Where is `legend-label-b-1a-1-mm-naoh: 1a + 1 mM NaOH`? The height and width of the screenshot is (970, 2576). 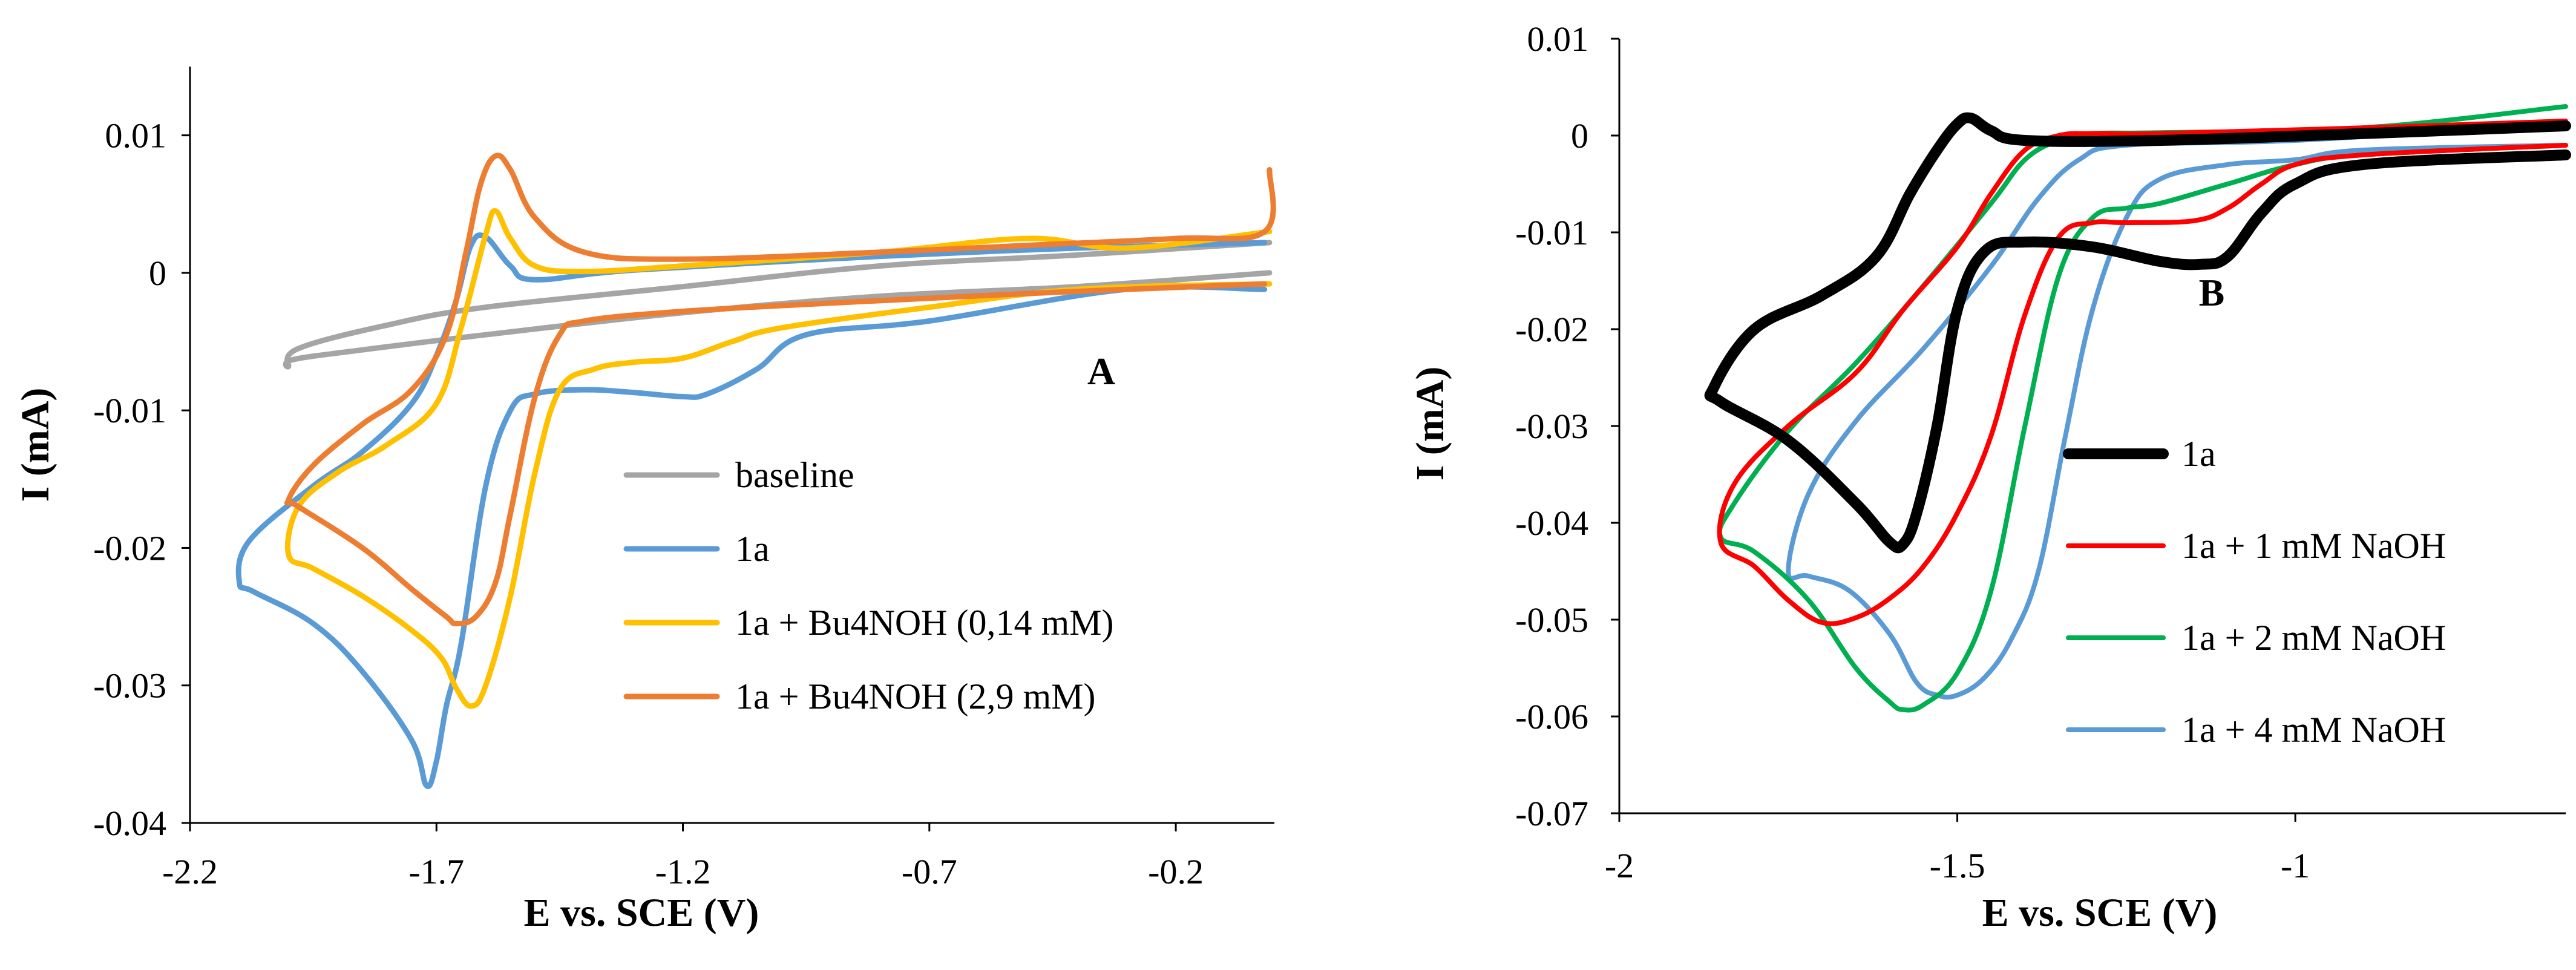
legend-label-b-1a-1-mm-naoh: 1a + 1 mM NaOH is located at coordinates (2313, 546).